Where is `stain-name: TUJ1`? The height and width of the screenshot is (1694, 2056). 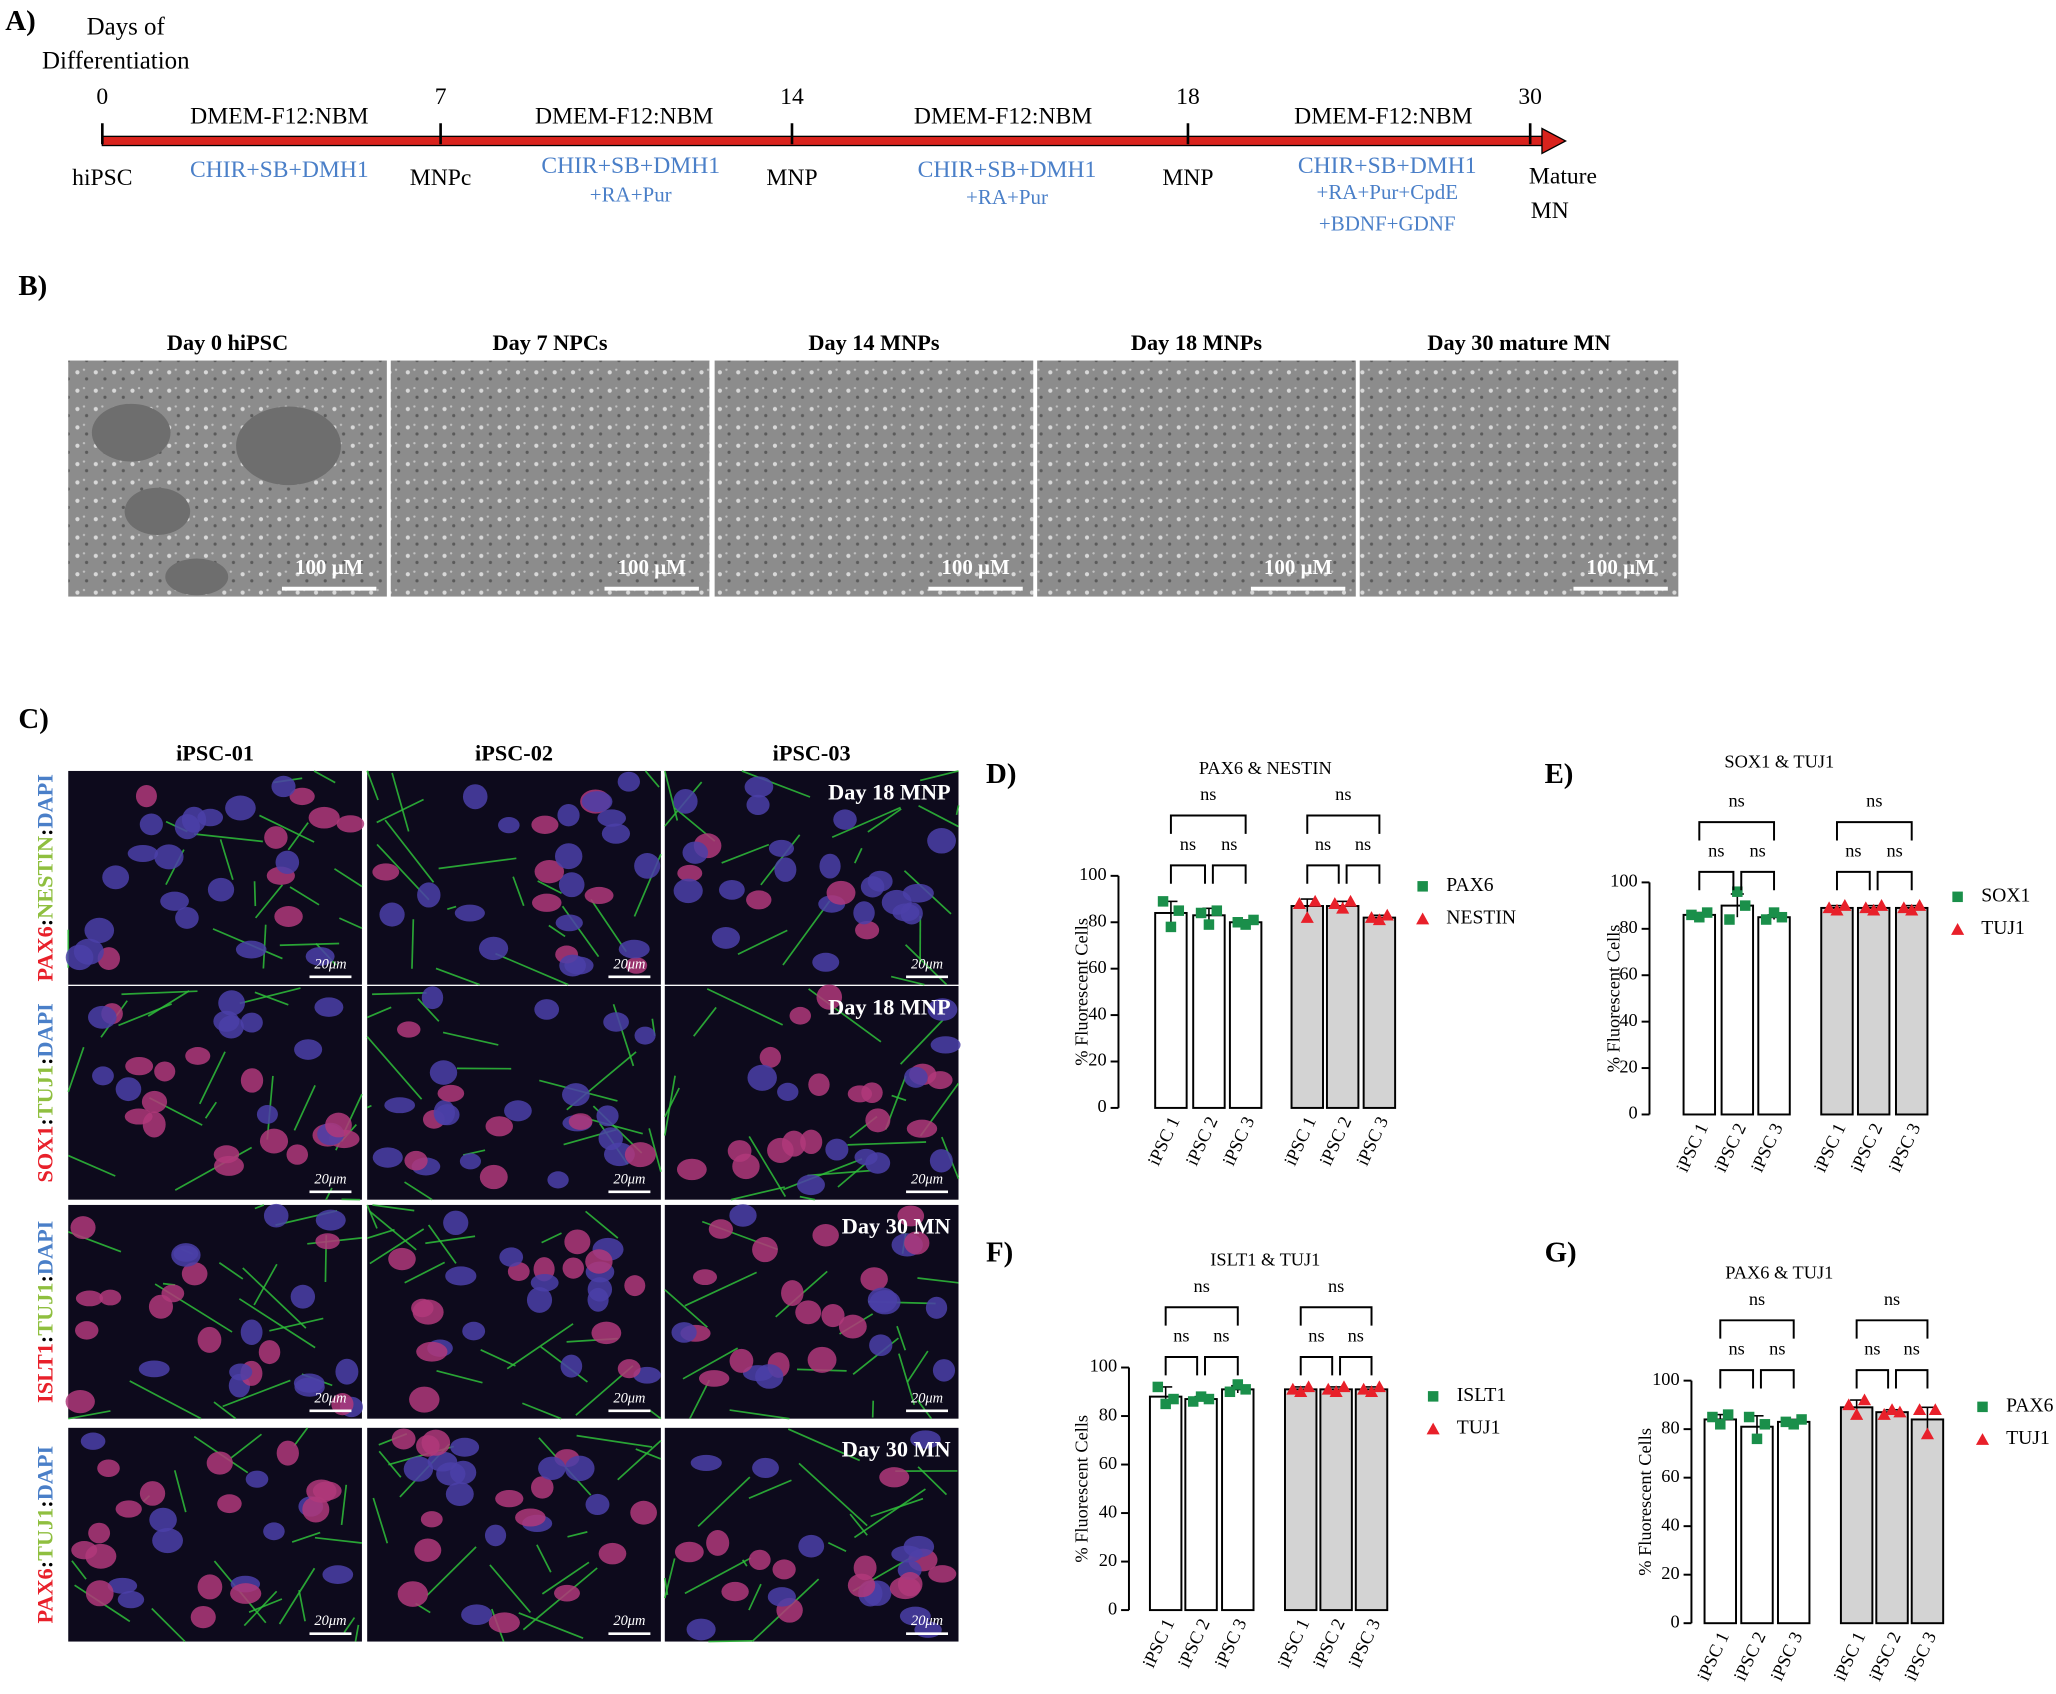 stain-name: TUJ1 is located at coordinates (44, 1308).